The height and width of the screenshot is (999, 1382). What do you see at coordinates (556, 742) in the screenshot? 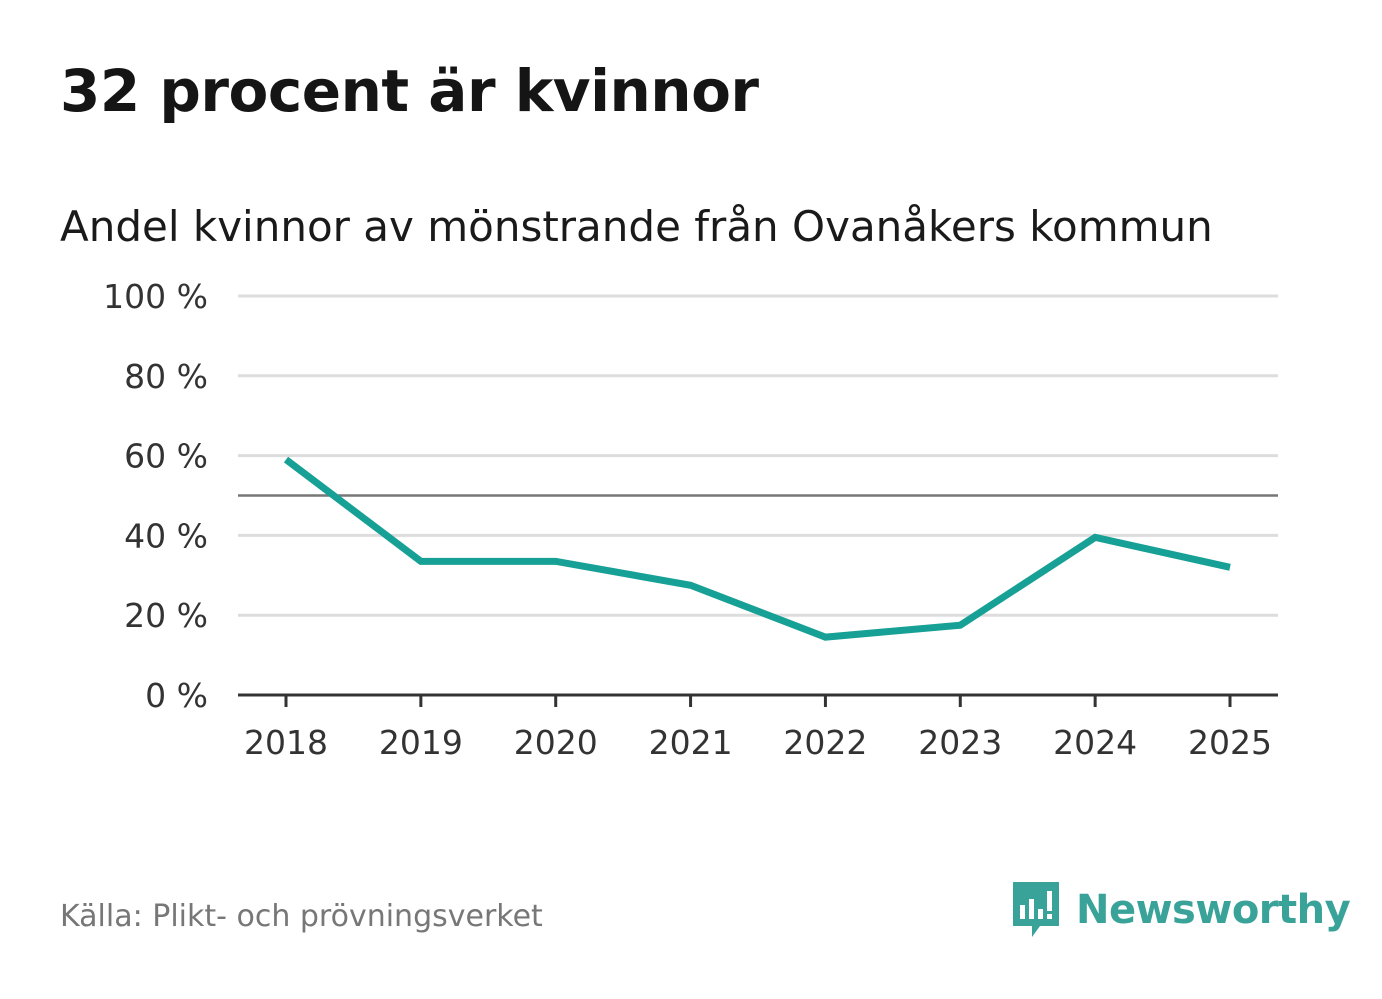
I see `x-tick-label: 2020` at bounding box center [556, 742].